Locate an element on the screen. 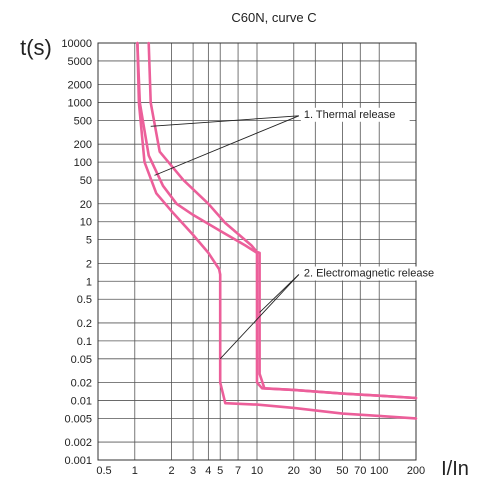  x-tick-label: 2 is located at coordinates (172, 471).